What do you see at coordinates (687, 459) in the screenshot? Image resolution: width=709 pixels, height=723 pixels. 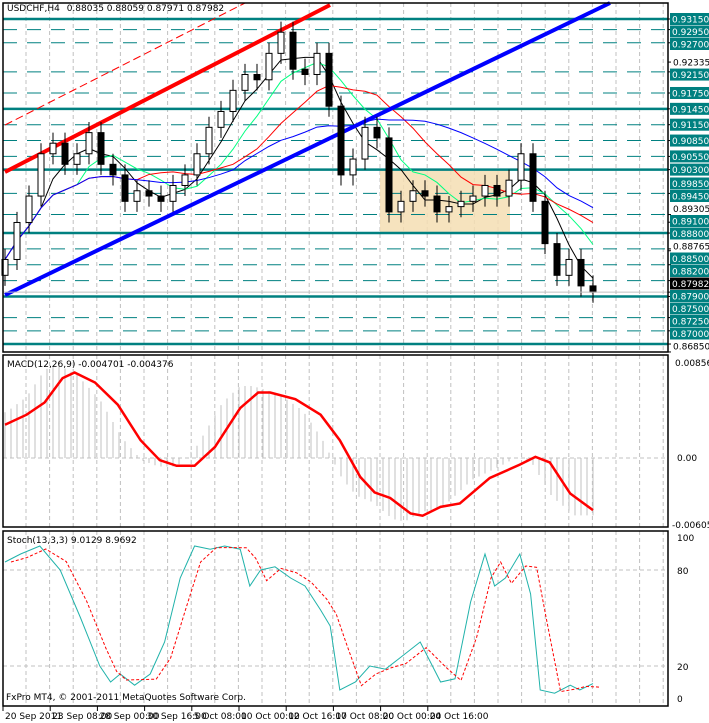 I see `macd-scale-label: 0.00` at bounding box center [687, 459].